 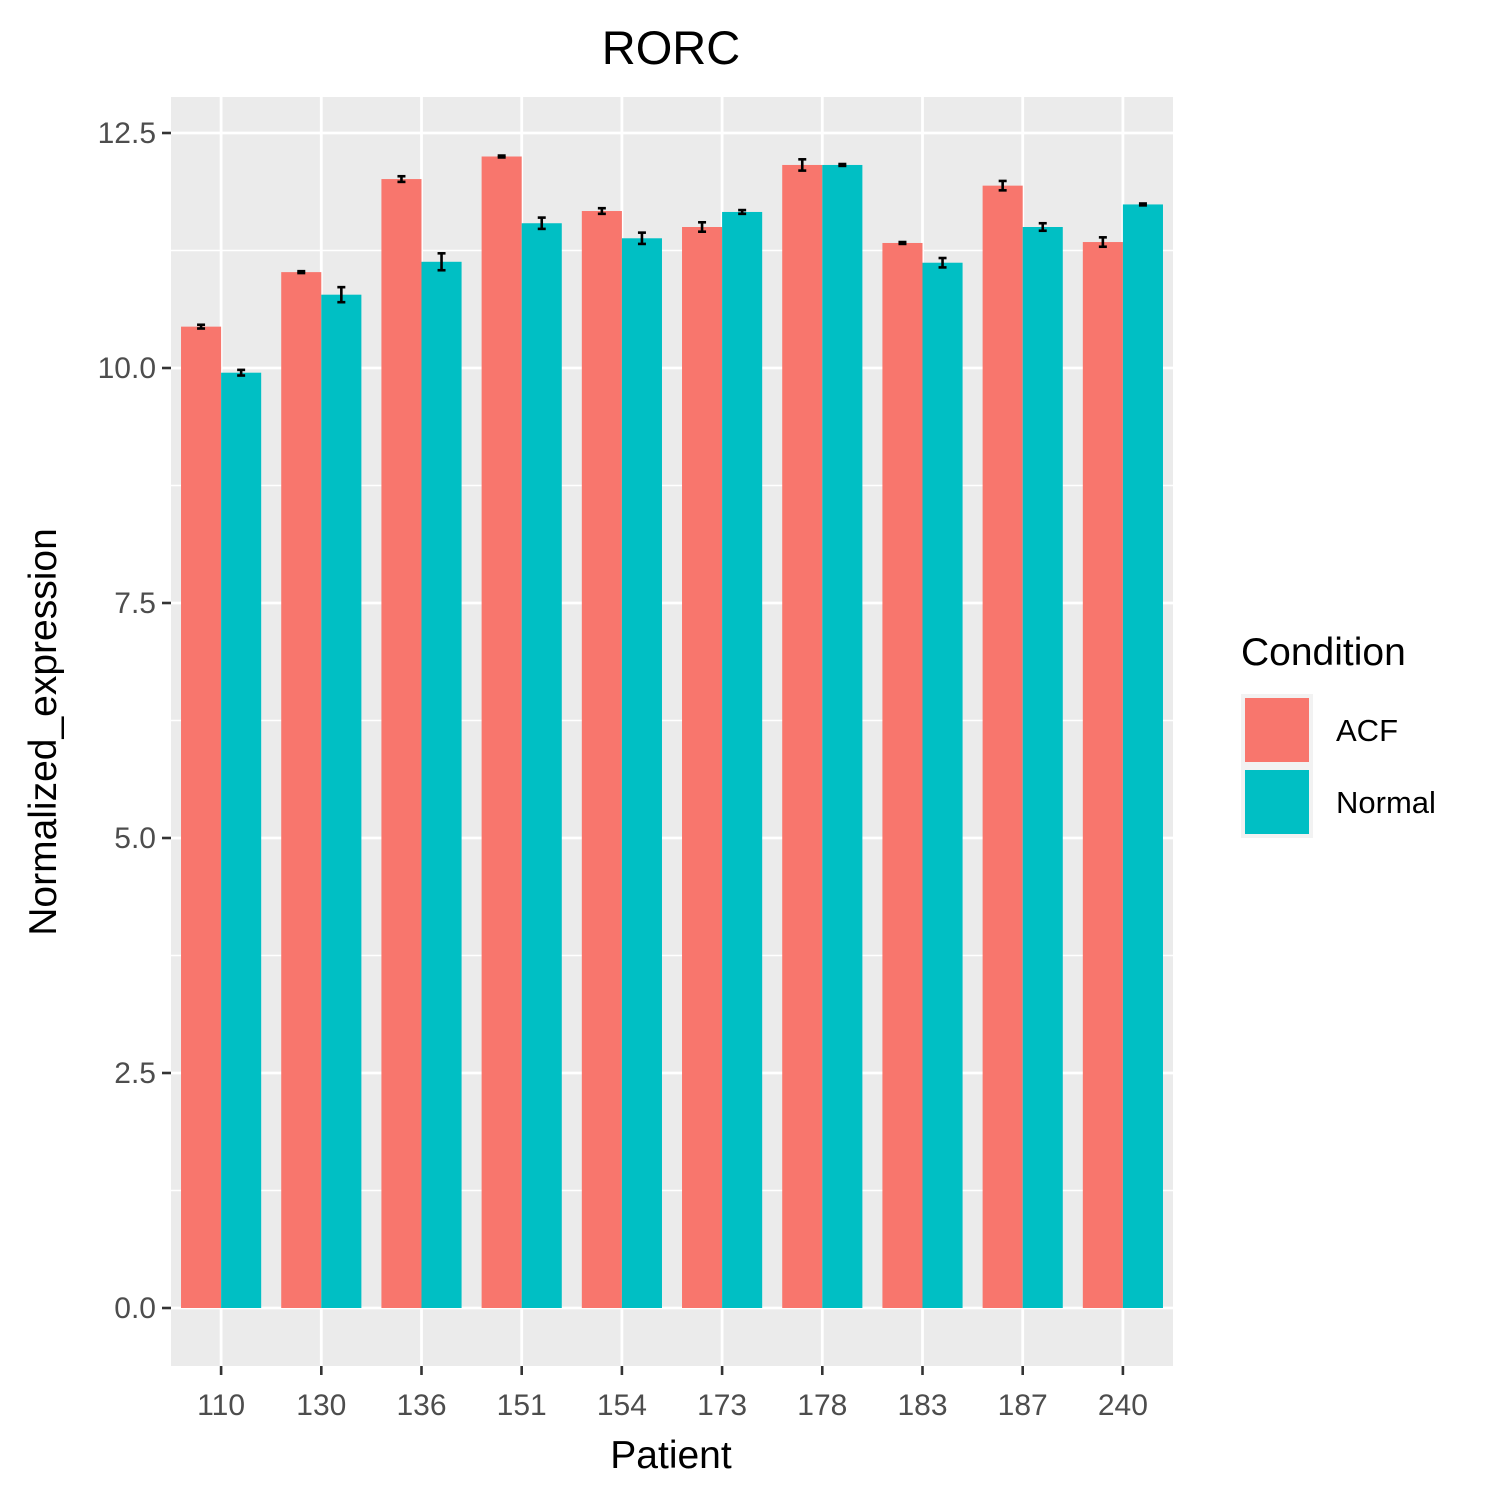 What do you see at coordinates (672, 265) in the screenshot?
I see `errorbars-layer` at bounding box center [672, 265].